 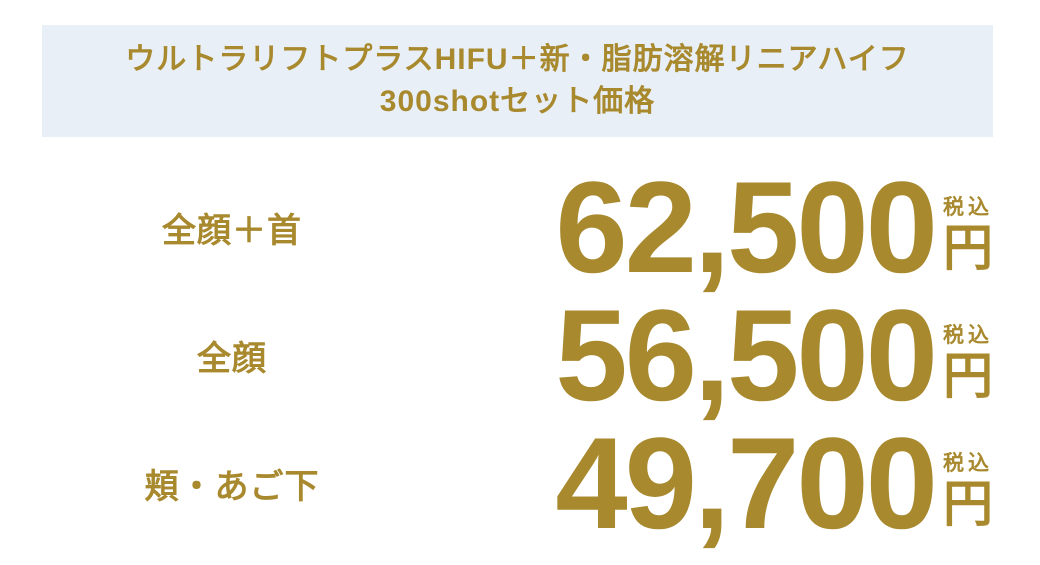 I want to click on price-amount: 62,500, so click(x=746, y=227).